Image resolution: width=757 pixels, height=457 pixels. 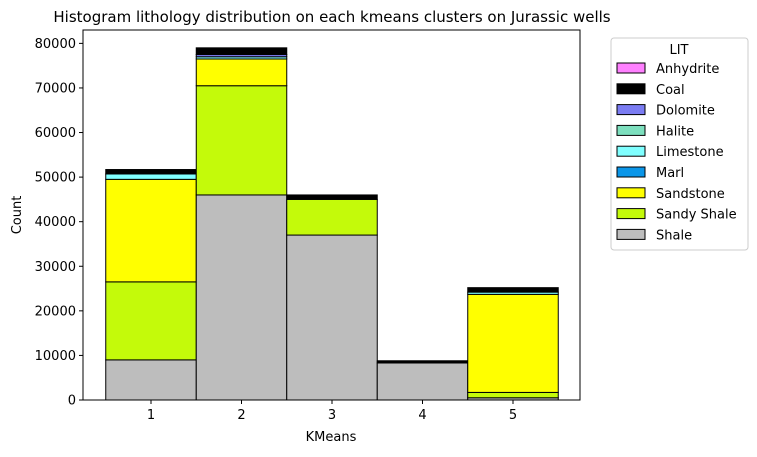 I want to click on x-axis: 1 2 3 4 5, so click(x=332, y=411).